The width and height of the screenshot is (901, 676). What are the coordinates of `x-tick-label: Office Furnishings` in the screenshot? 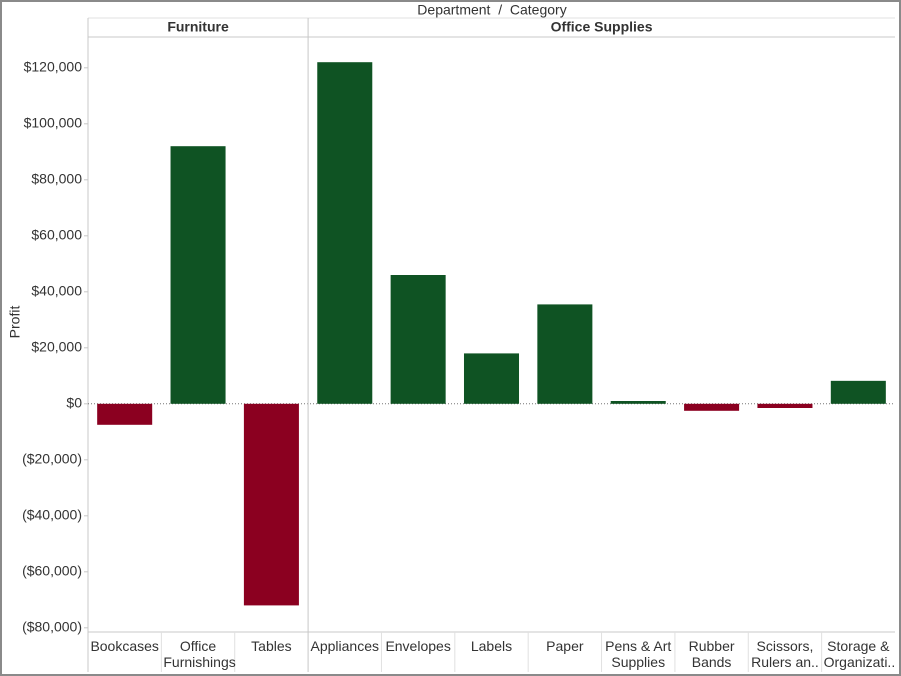 It's located at (199, 654).